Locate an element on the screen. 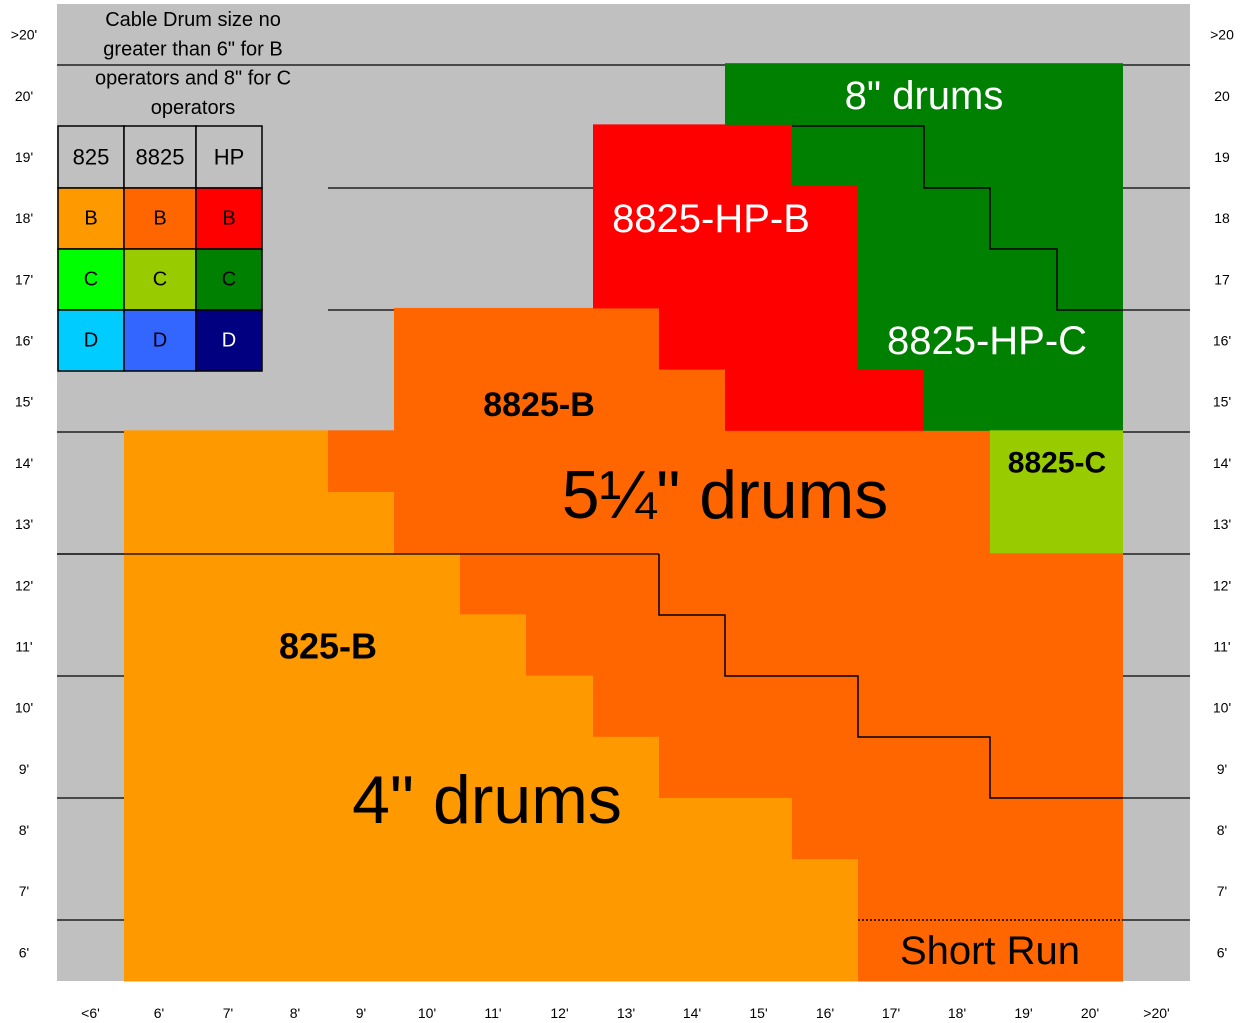 This screenshot has height=1023, width=1241. y-label-right: 20 is located at coordinates (1222, 96).